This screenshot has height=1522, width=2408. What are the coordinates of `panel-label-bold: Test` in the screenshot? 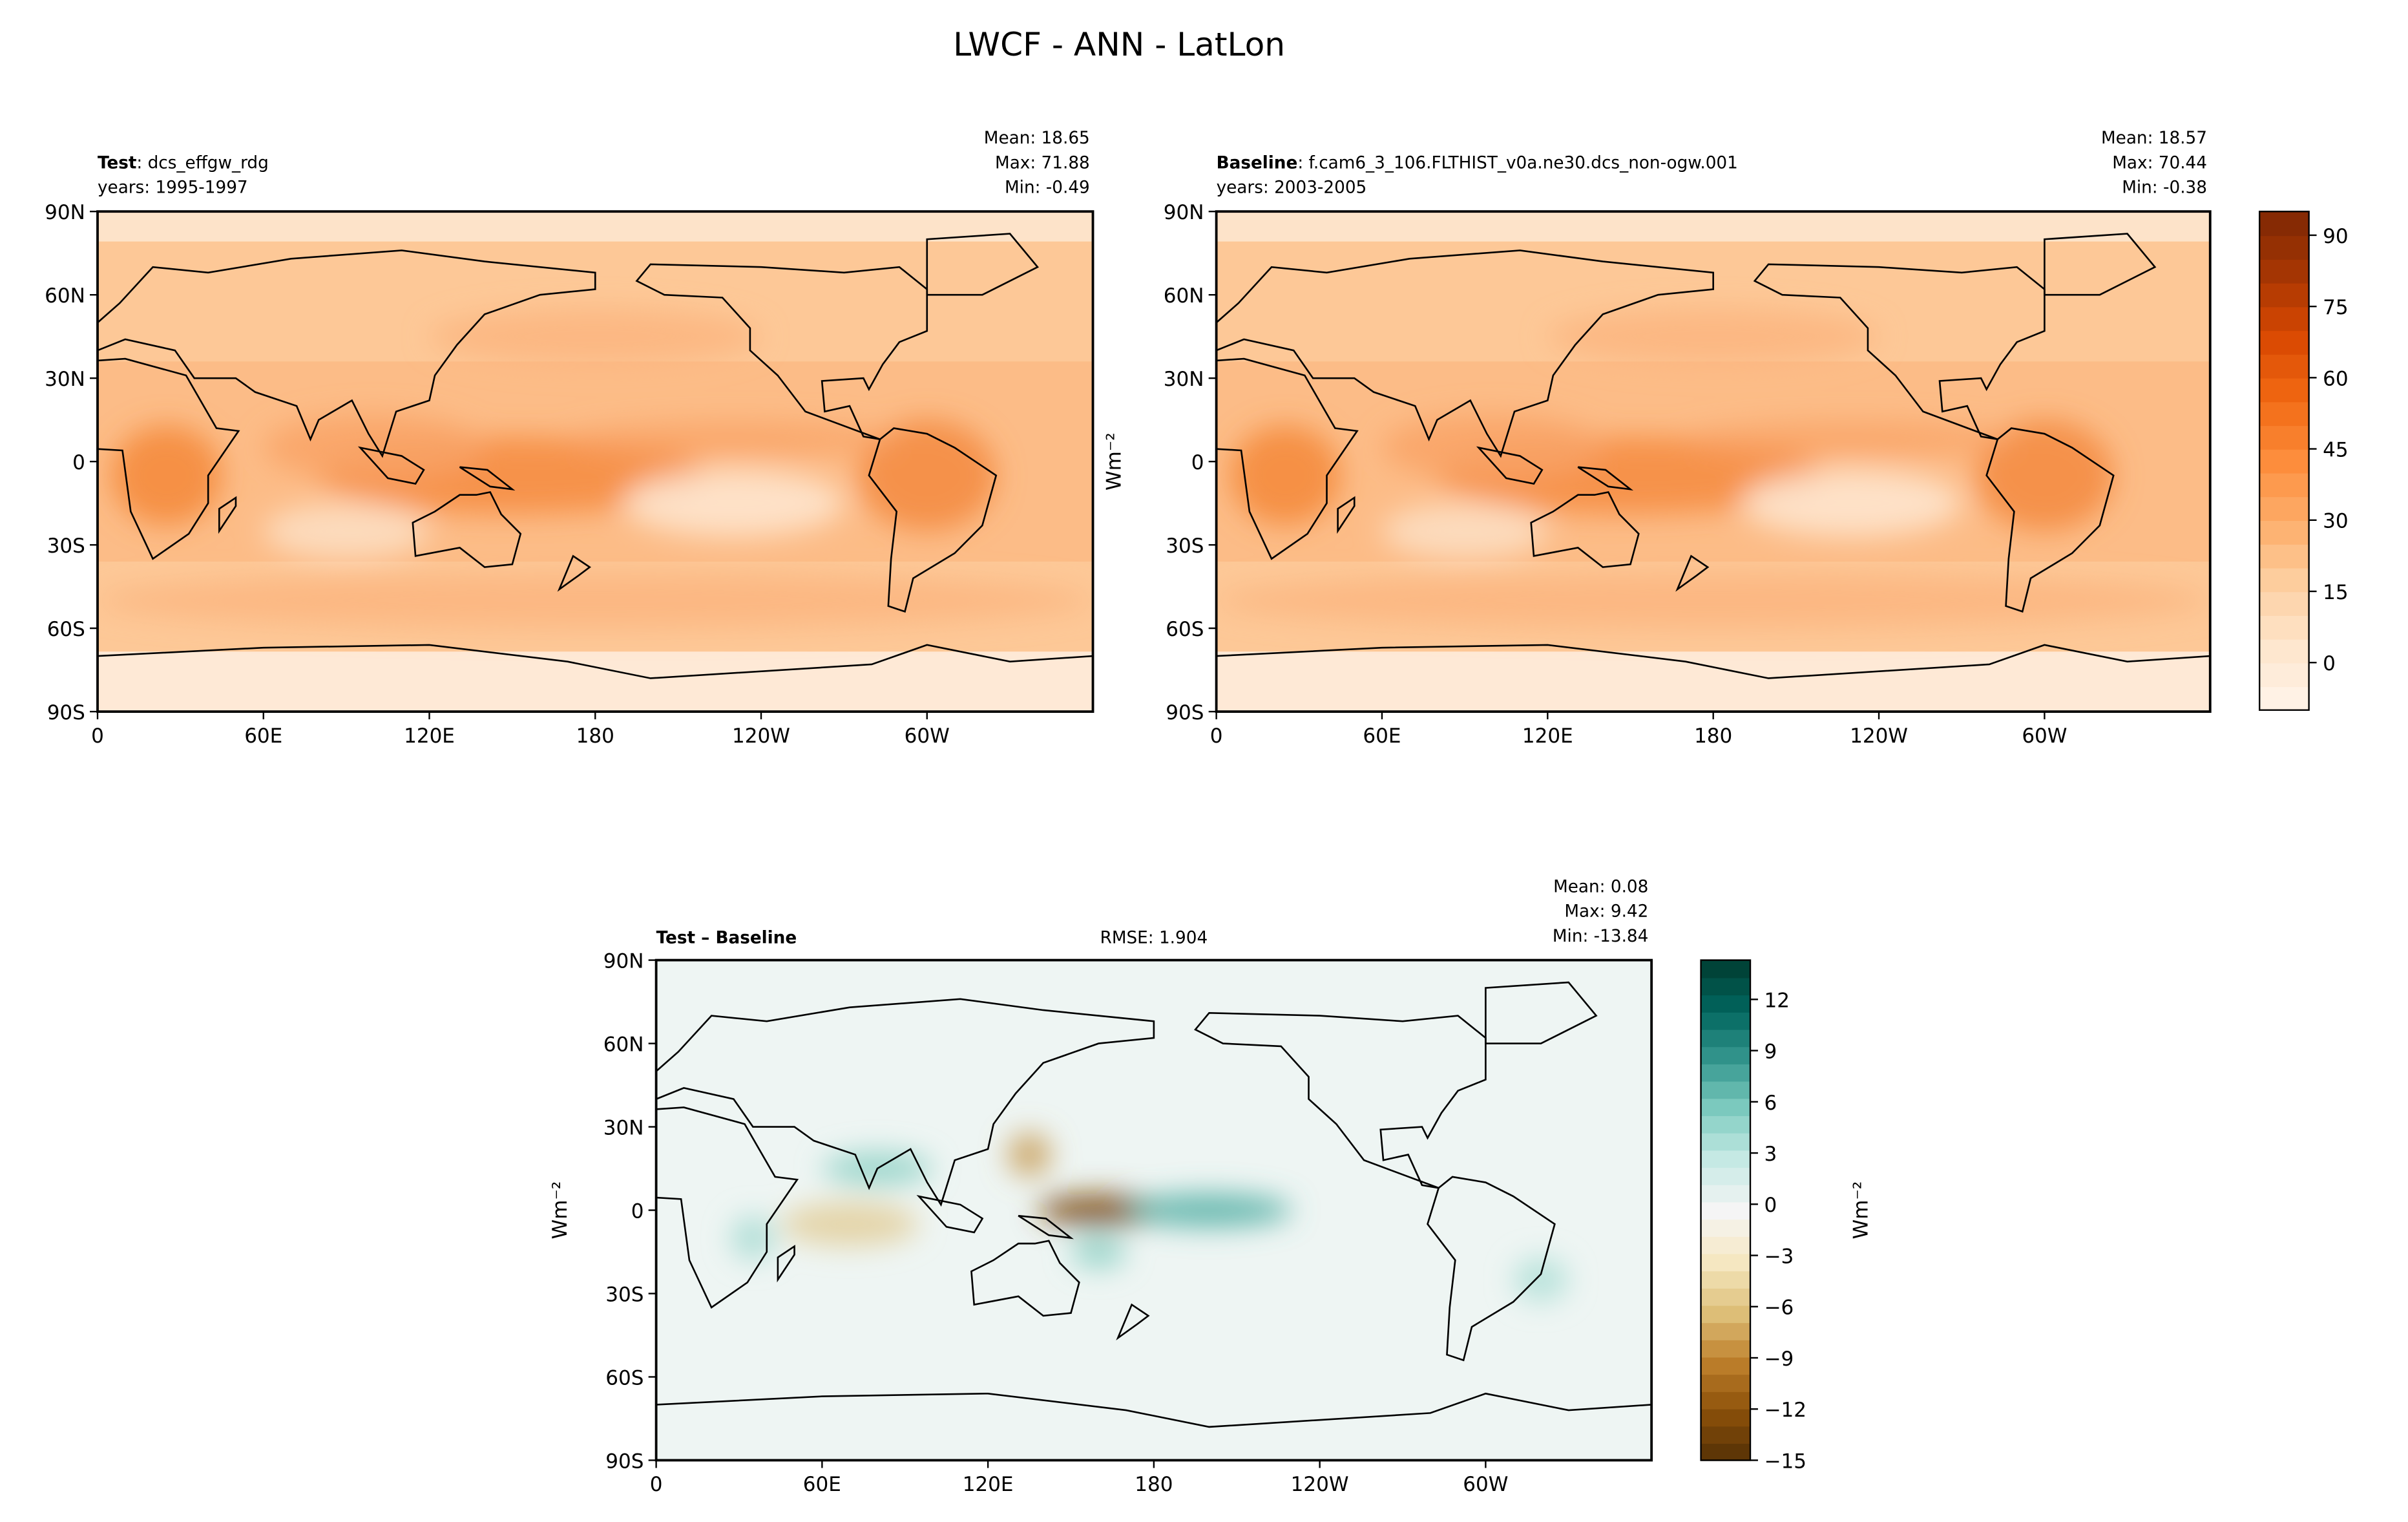 It's located at (117, 163).